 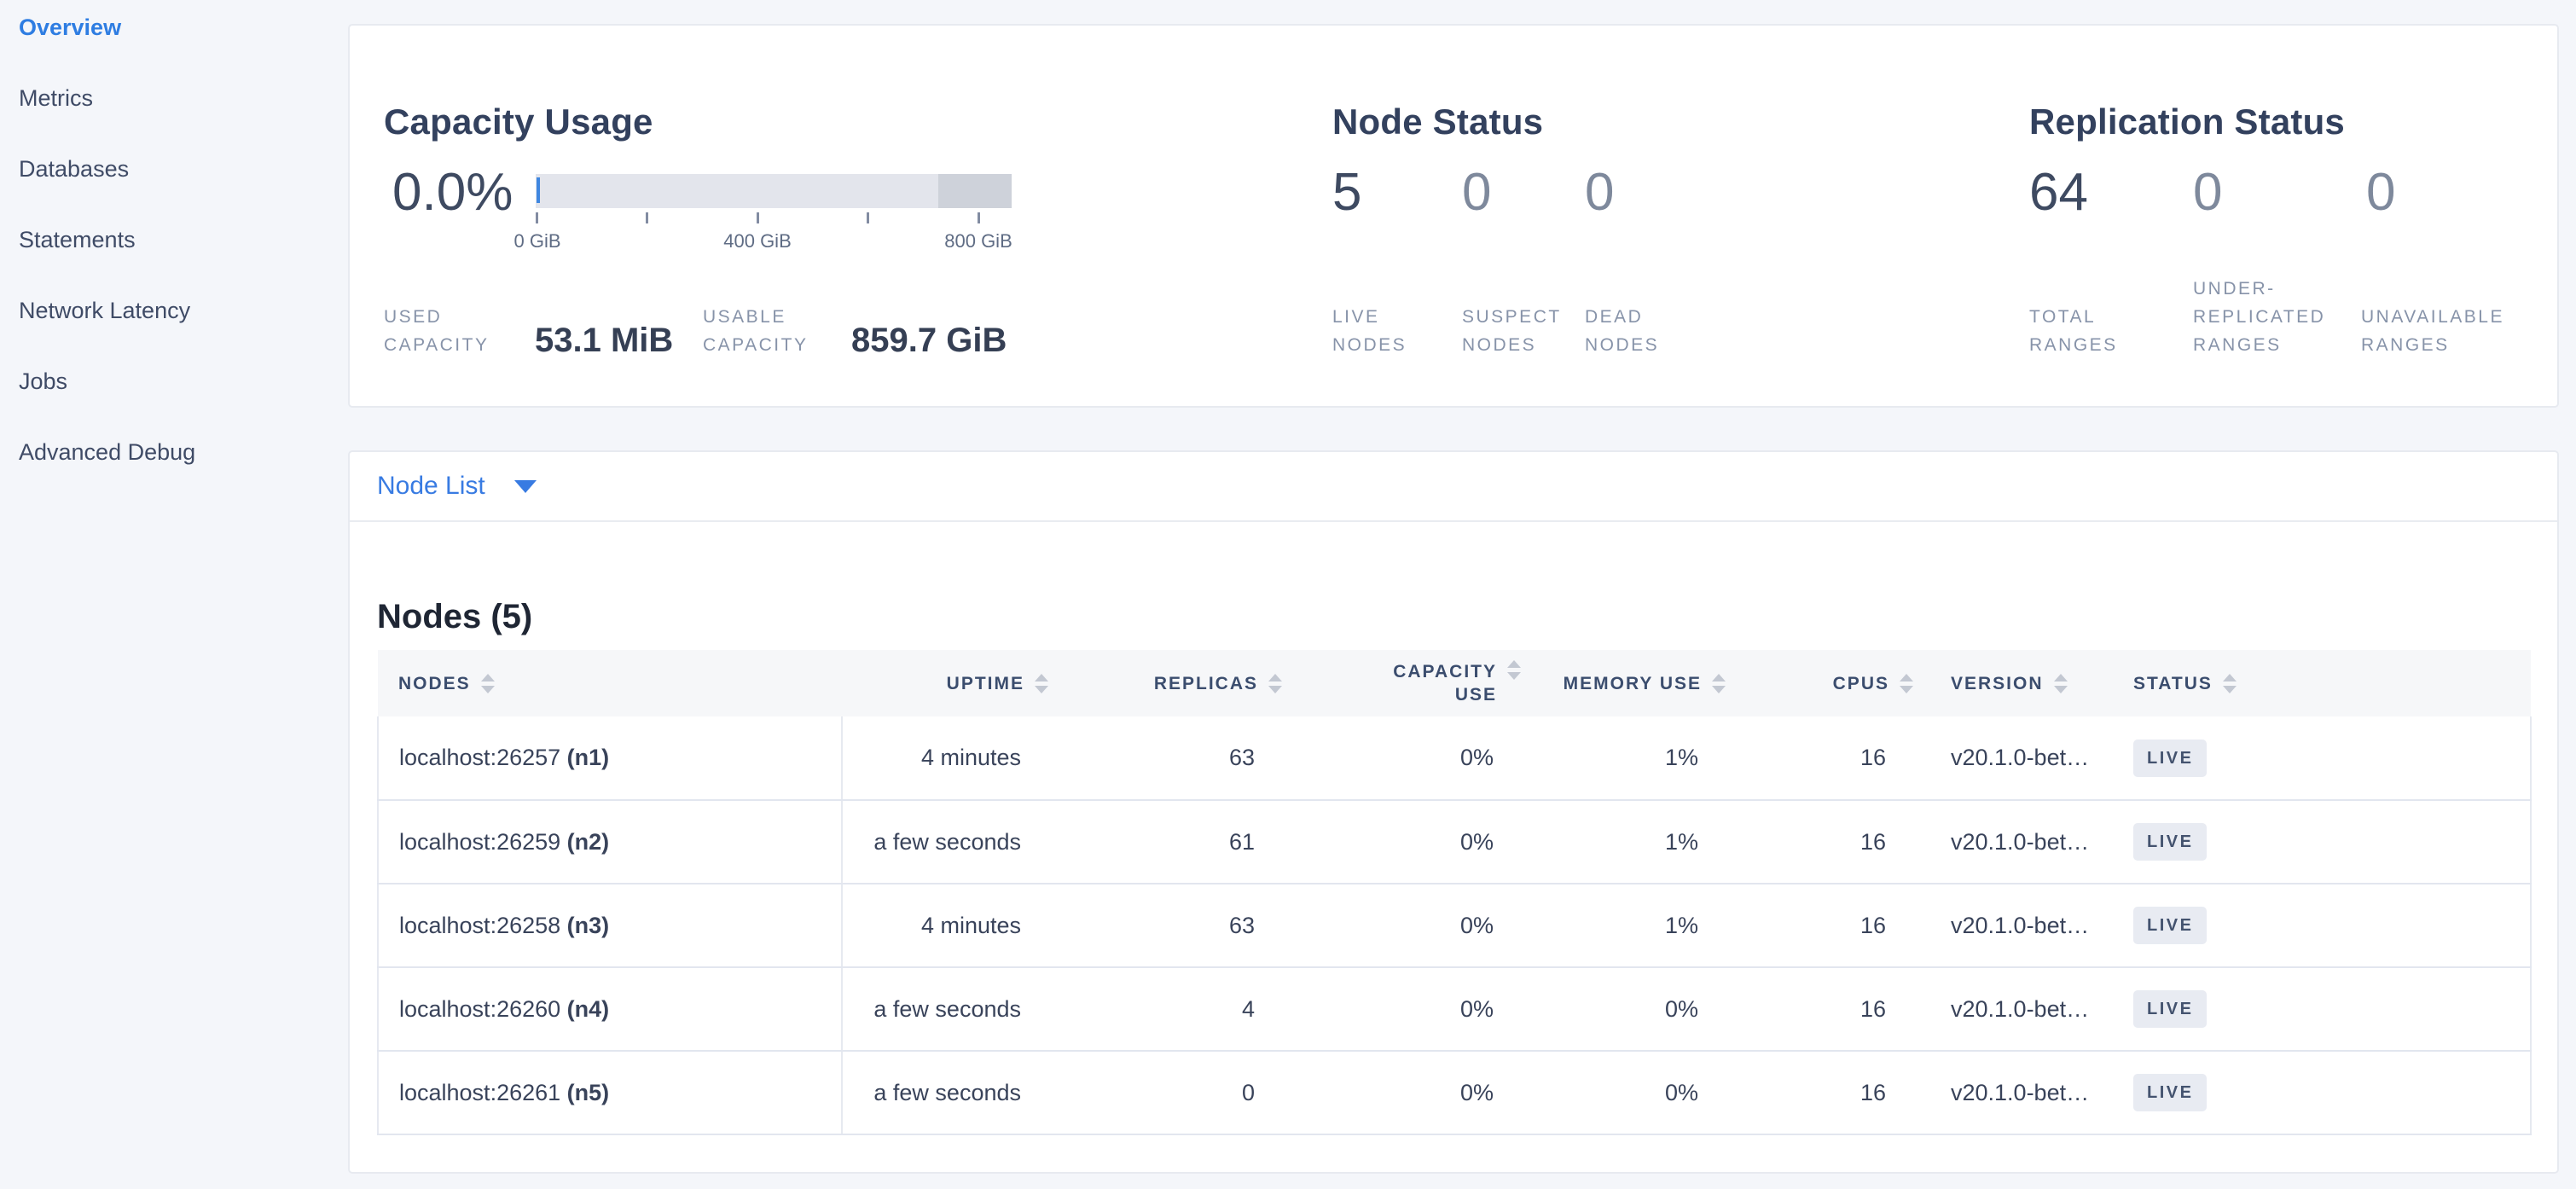 I want to click on live-nodes-label: LIVE NODES, so click(x=1369, y=331).